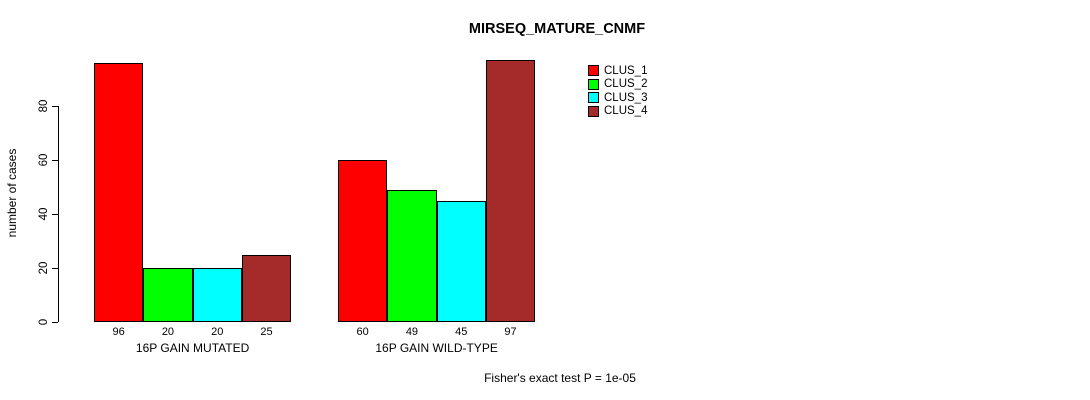 The image size is (1090, 400). Describe the element at coordinates (626, 111) in the screenshot. I see `legend-label: CLUS_4` at that location.